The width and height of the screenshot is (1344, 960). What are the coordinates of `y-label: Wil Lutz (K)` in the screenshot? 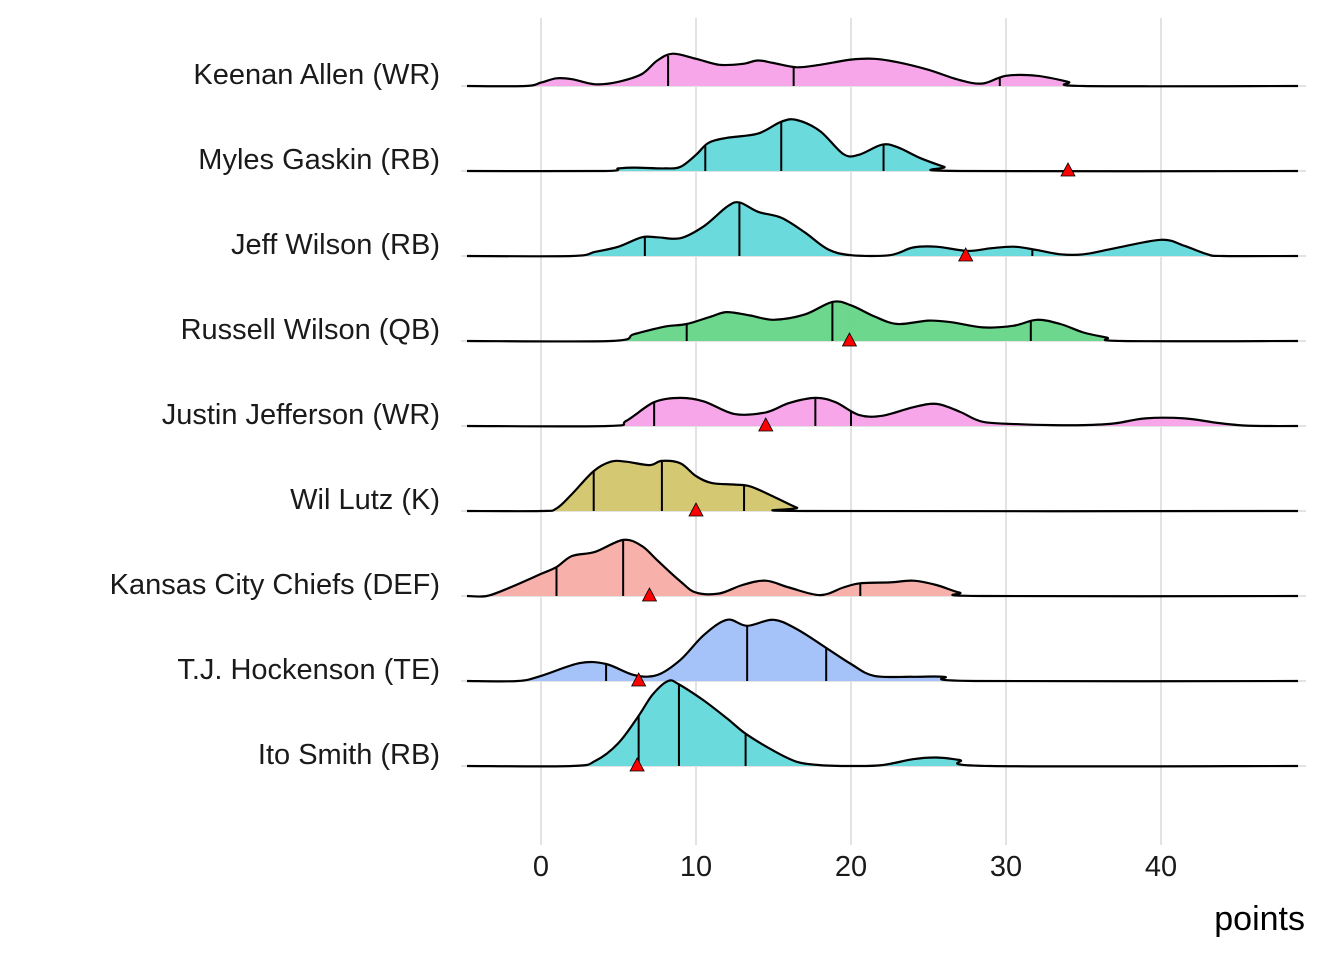 It's located at (365, 500).